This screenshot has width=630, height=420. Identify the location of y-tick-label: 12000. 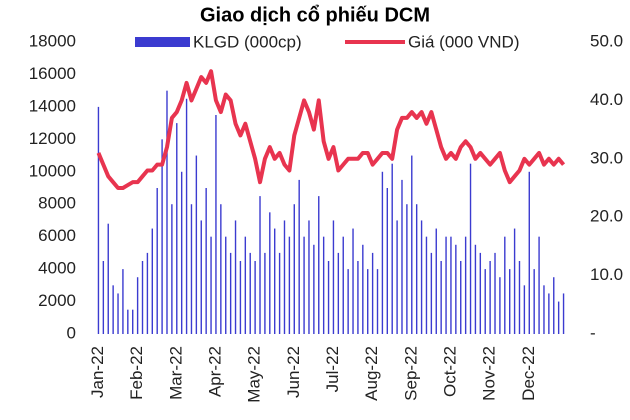
(52, 138).